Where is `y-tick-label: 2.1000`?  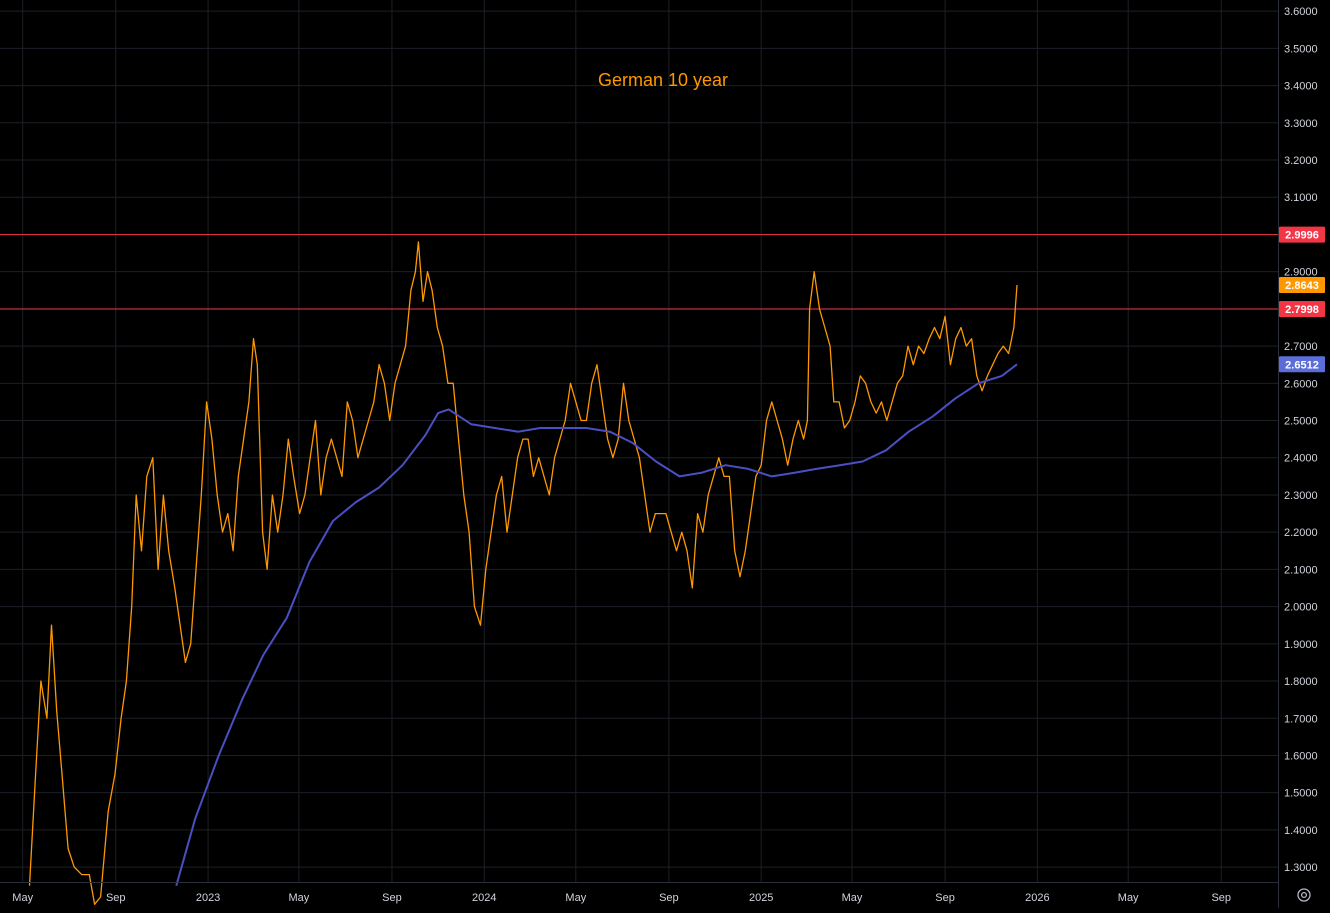 y-tick-label: 2.1000 is located at coordinates (1301, 570).